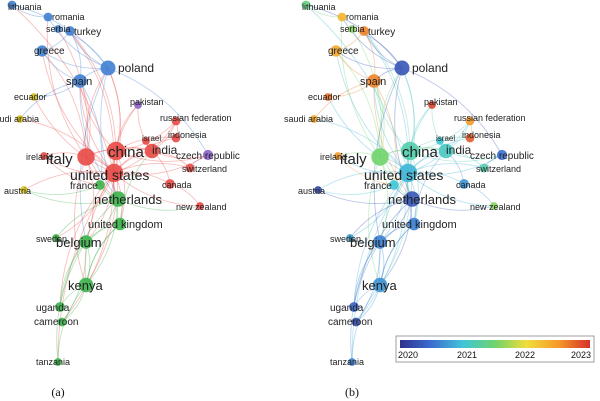 Image resolution: width=600 pixels, height=401 pixels. I want to click on label-lithuania: lithuania, so click(319, 7).